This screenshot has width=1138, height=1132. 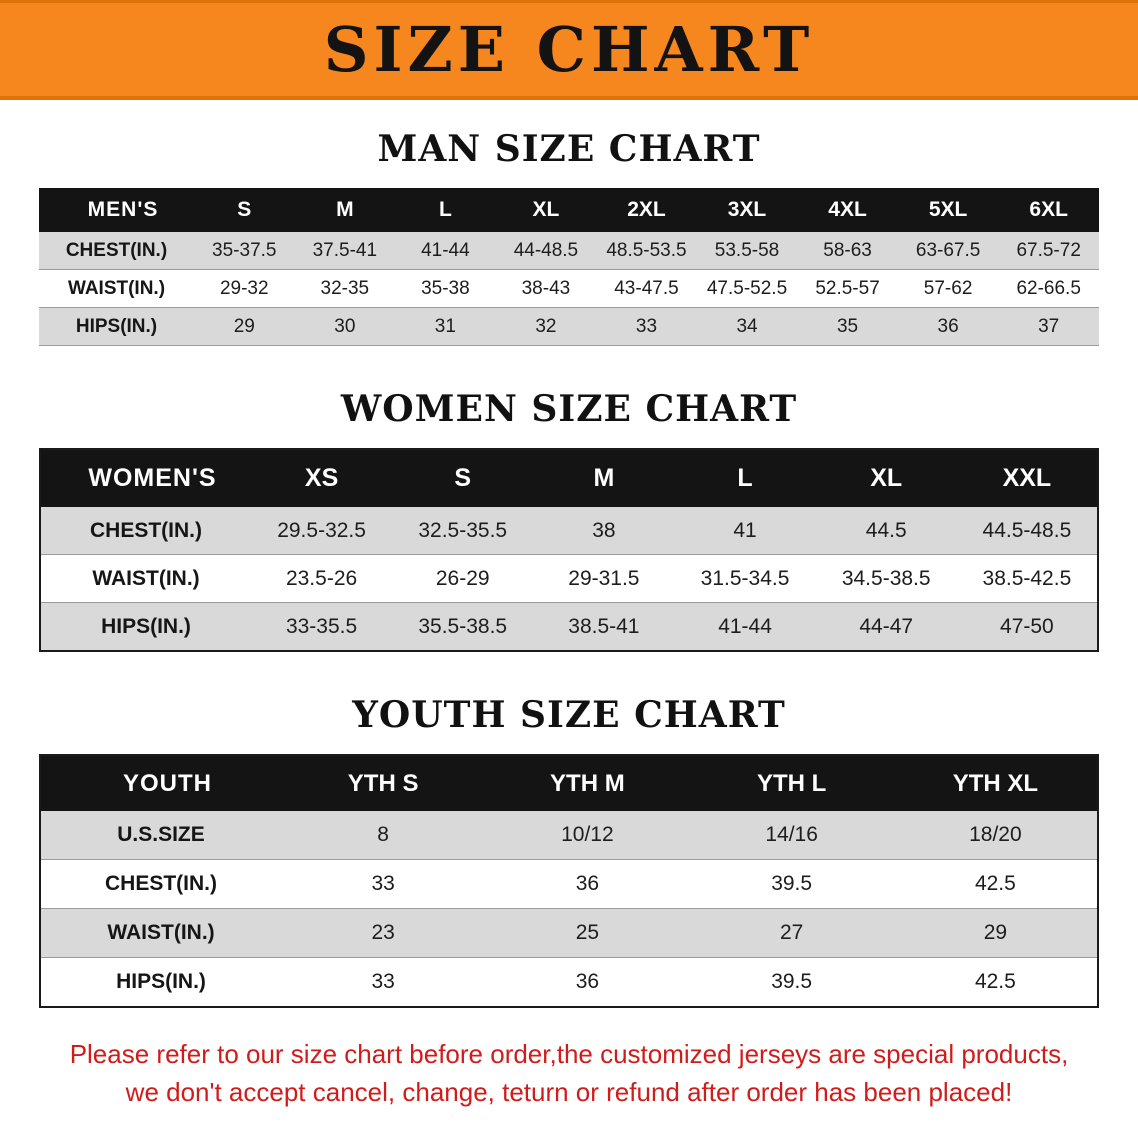 What do you see at coordinates (847, 326) in the screenshot?
I see `value-cell: 35` at bounding box center [847, 326].